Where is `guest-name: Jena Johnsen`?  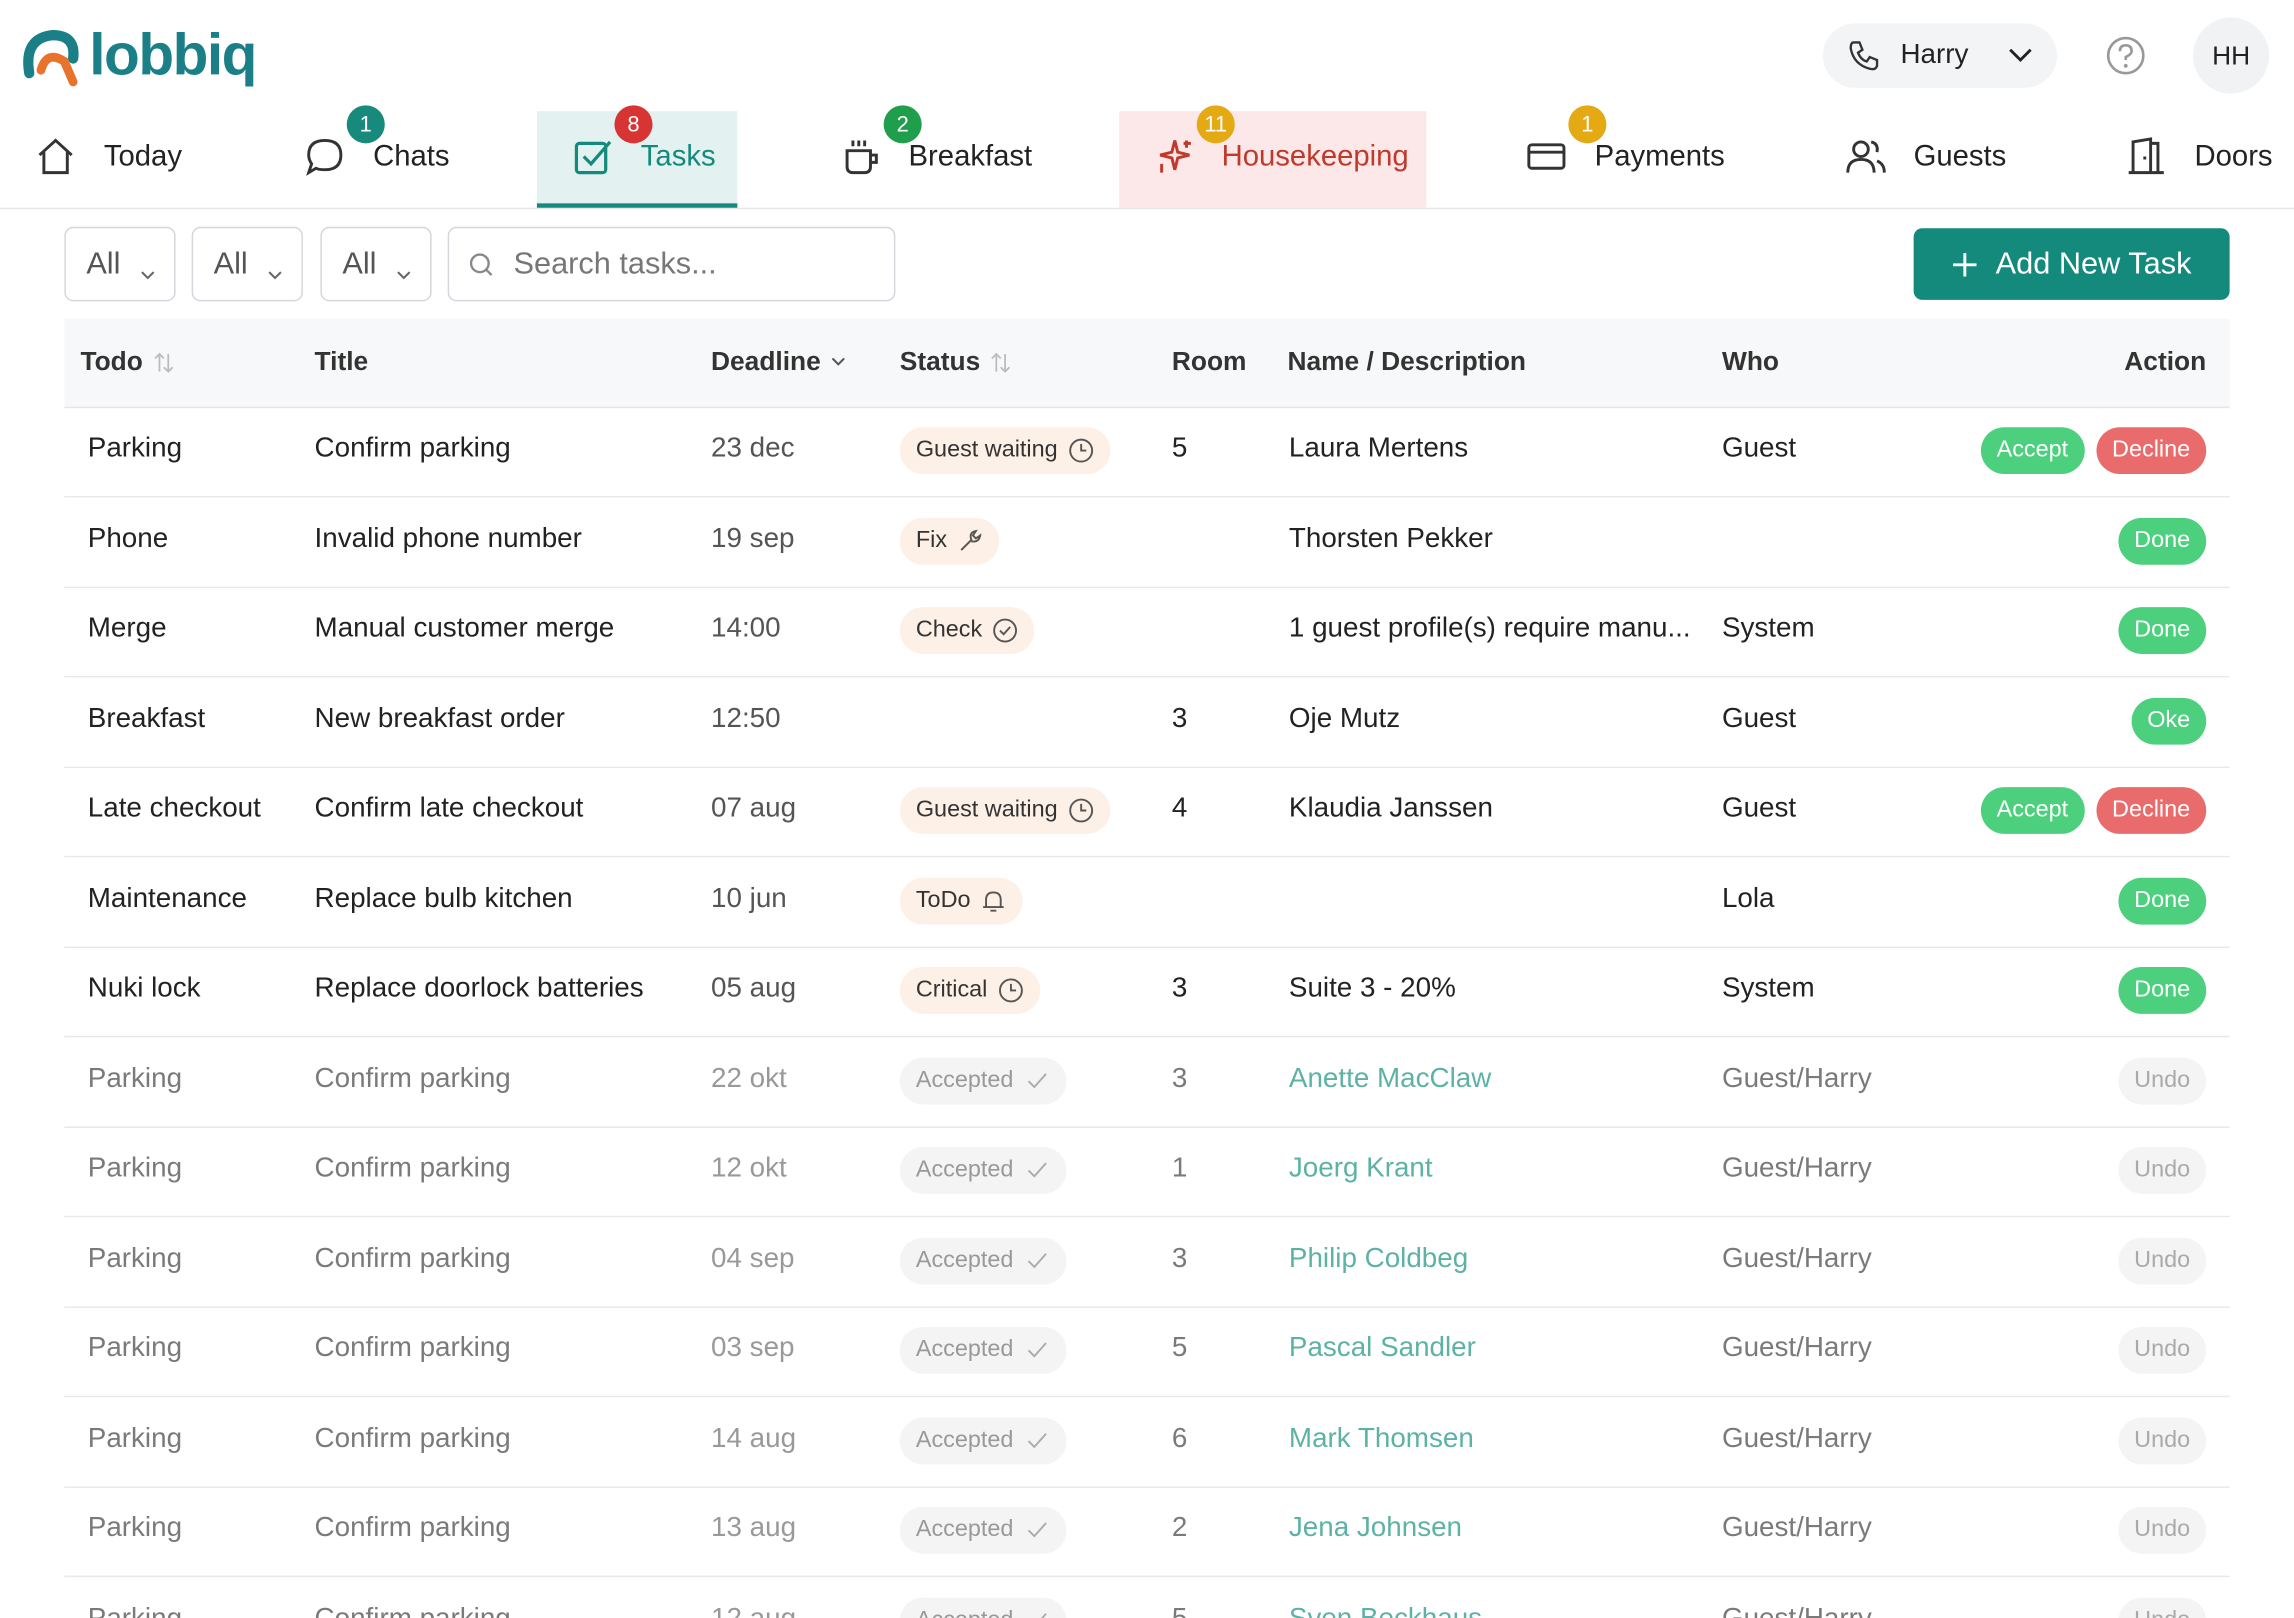
guest-name: Jena Johnsen is located at coordinates (1375, 1528).